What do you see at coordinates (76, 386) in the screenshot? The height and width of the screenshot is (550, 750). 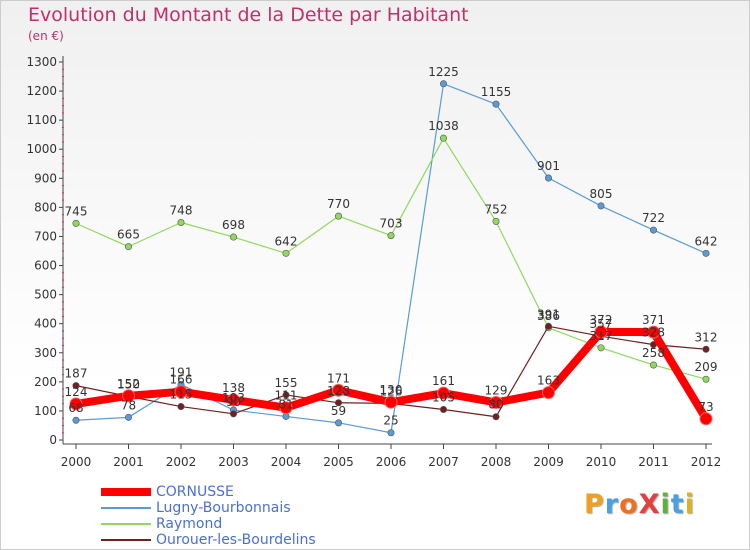 I see `data-point-Ourouer-les-Bourdelins-2000` at bounding box center [76, 386].